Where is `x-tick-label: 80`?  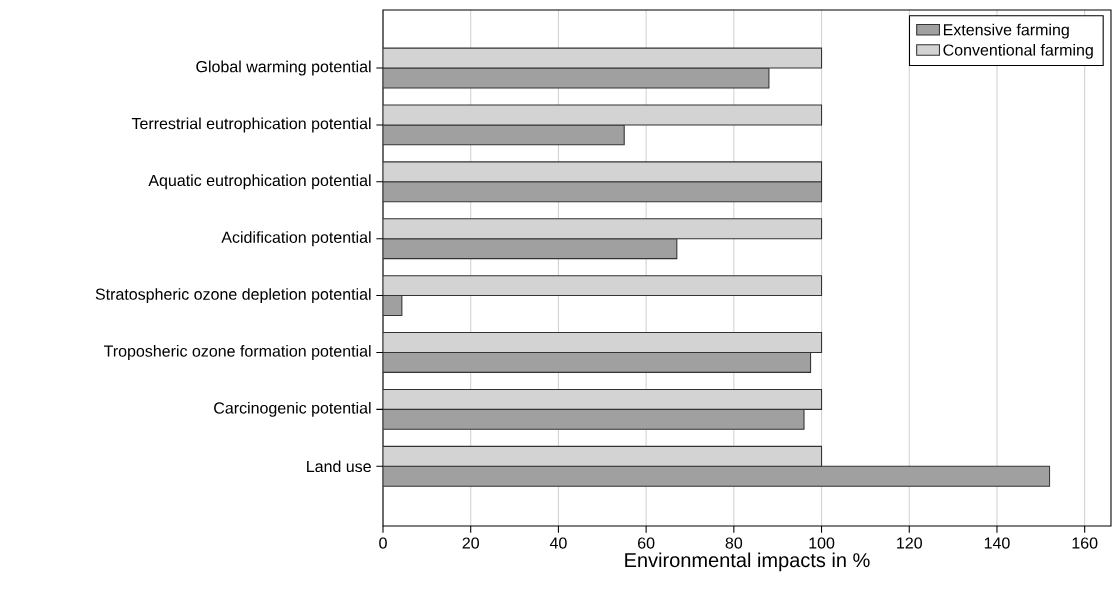 x-tick-label: 80 is located at coordinates (734, 543).